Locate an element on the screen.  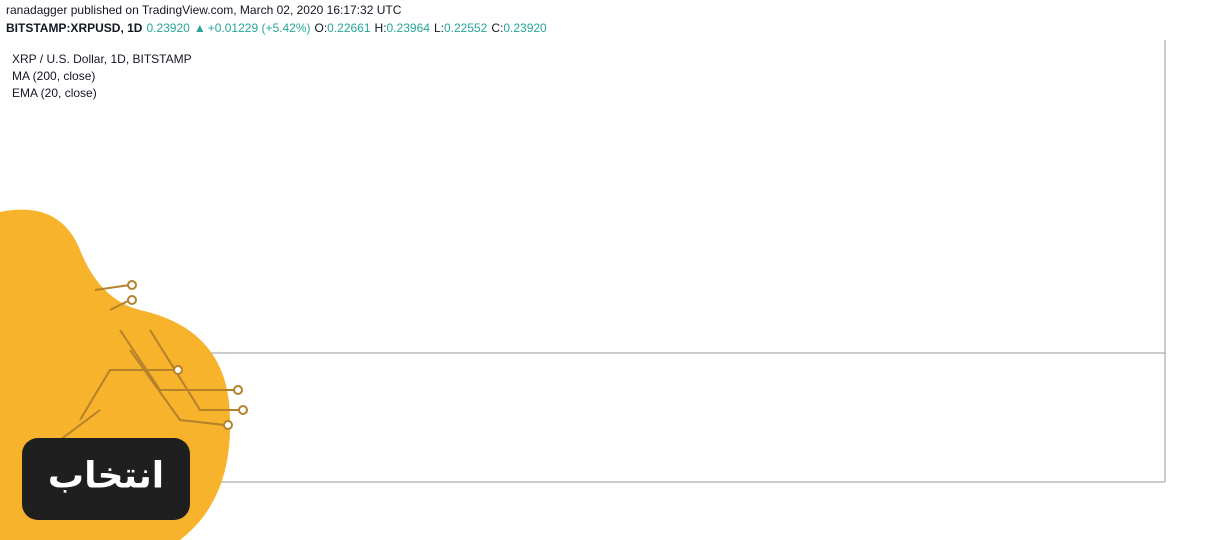
c-val: 0.23920 is located at coordinates (525, 28).